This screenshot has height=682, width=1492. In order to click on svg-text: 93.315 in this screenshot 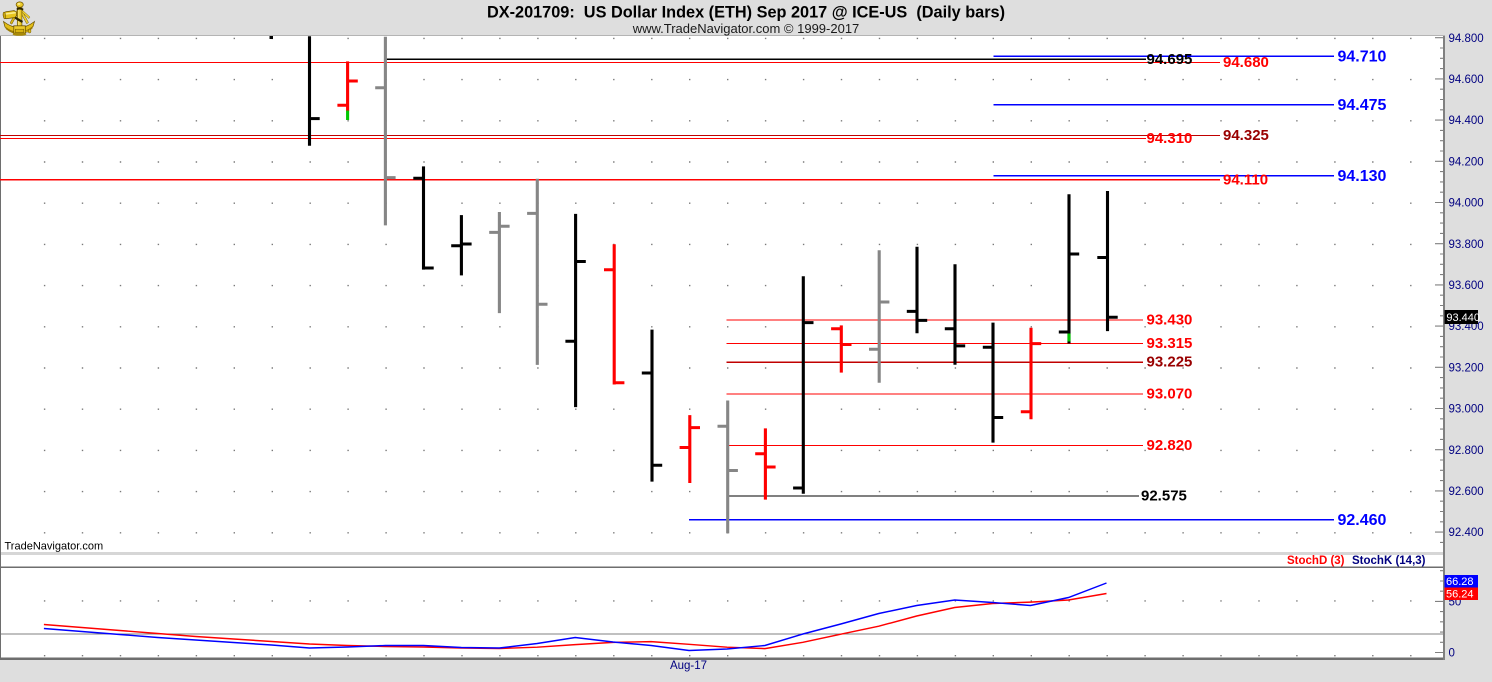, I will do `click(1170, 343)`.